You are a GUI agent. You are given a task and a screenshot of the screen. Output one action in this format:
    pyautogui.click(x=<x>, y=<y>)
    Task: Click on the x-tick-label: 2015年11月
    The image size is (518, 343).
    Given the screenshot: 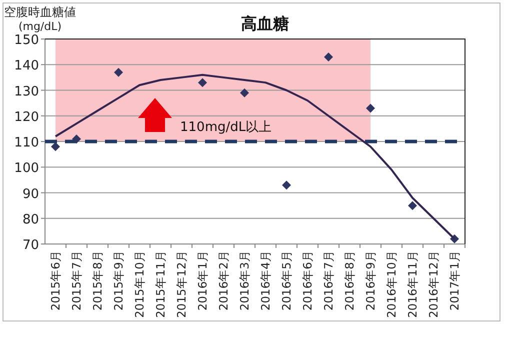 What is the action you would take?
    pyautogui.click(x=161, y=284)
    